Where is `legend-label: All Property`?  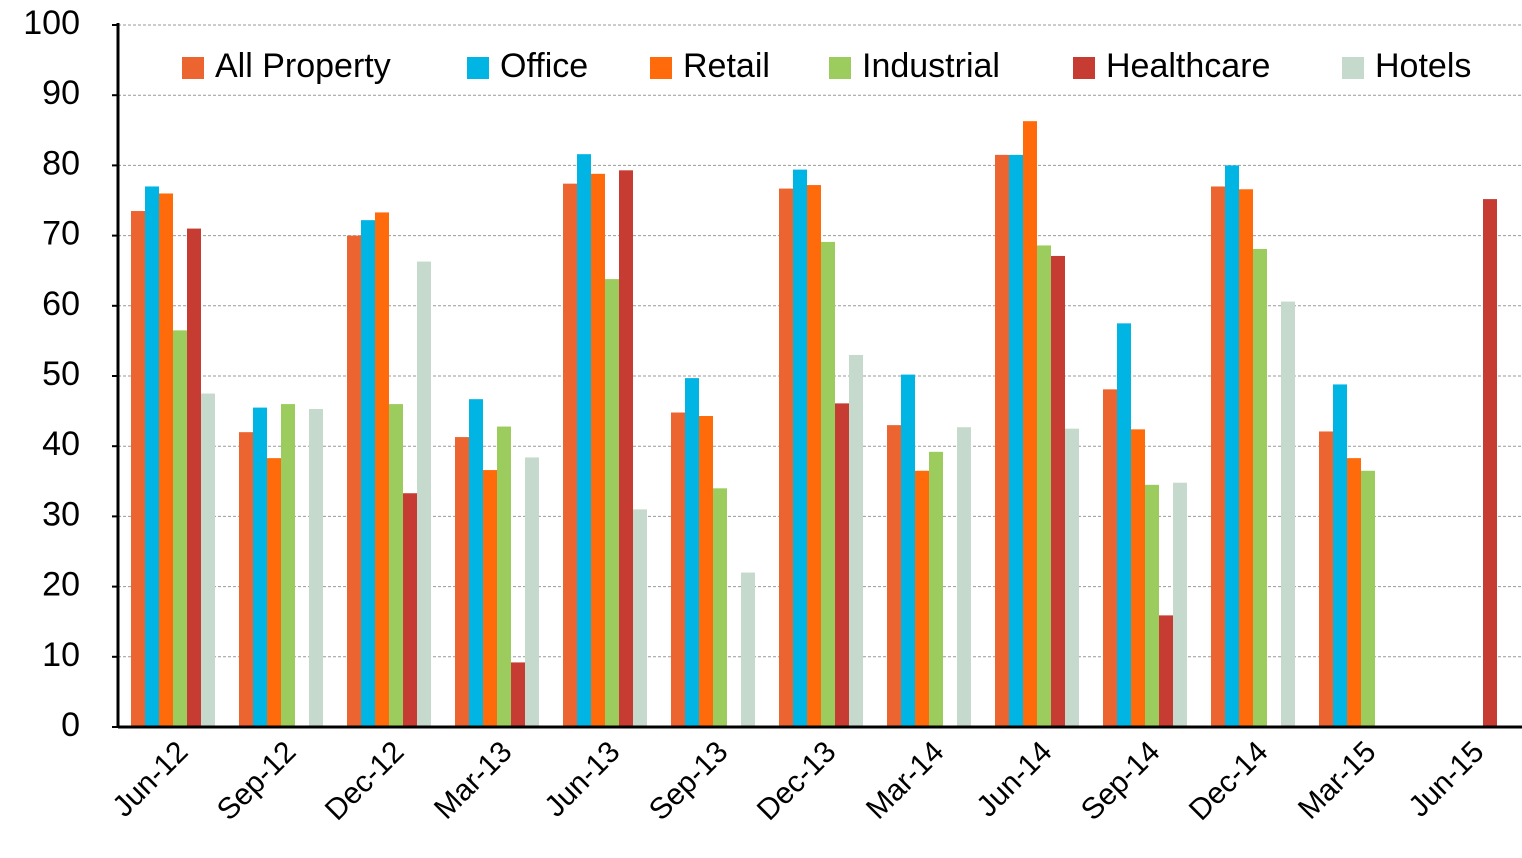
legend-label: All Property is located at coordinates (303, 66).